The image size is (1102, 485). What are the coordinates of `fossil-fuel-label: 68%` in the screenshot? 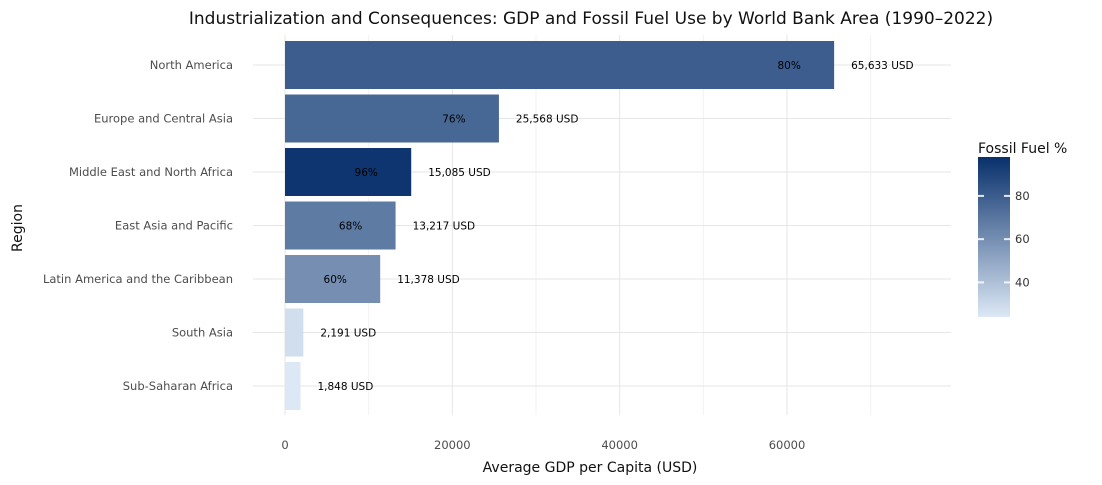 It's located at (350, 227).